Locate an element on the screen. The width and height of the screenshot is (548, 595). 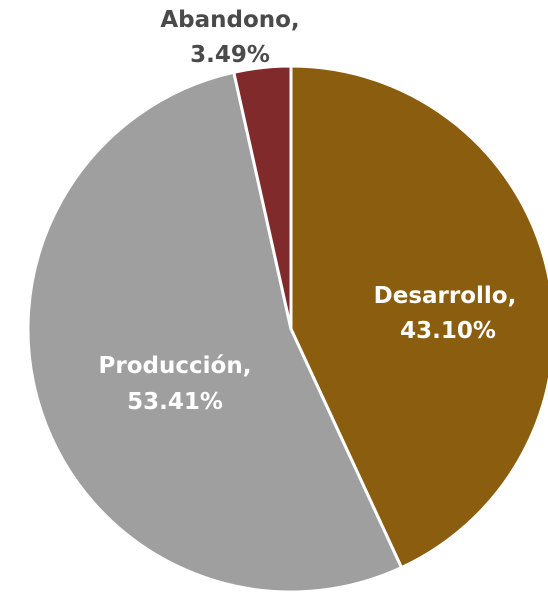
slice-value-abandono: 3.49% is located at coordinates (230, 55).